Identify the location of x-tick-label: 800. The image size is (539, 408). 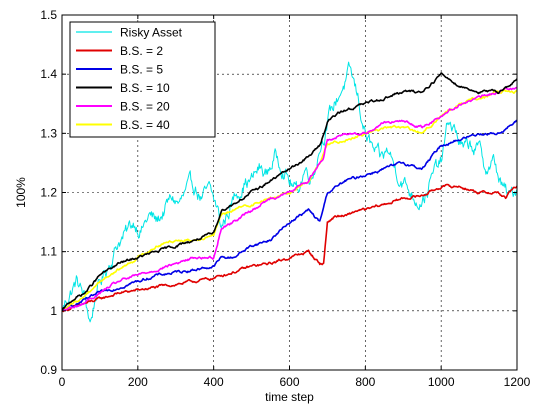
(365, 382).